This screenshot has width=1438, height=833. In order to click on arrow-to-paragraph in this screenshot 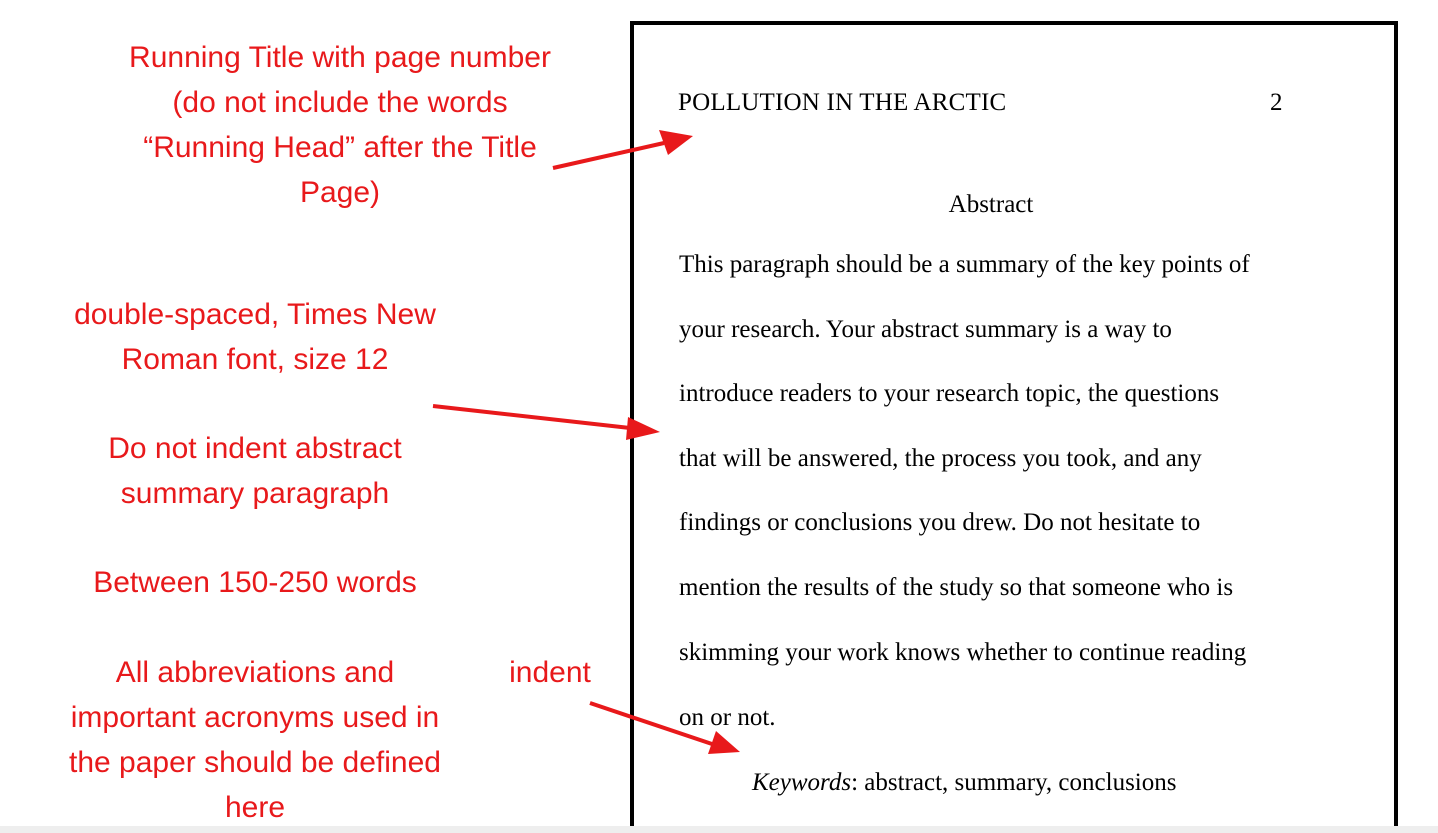, I will do `click(531, 417)`.